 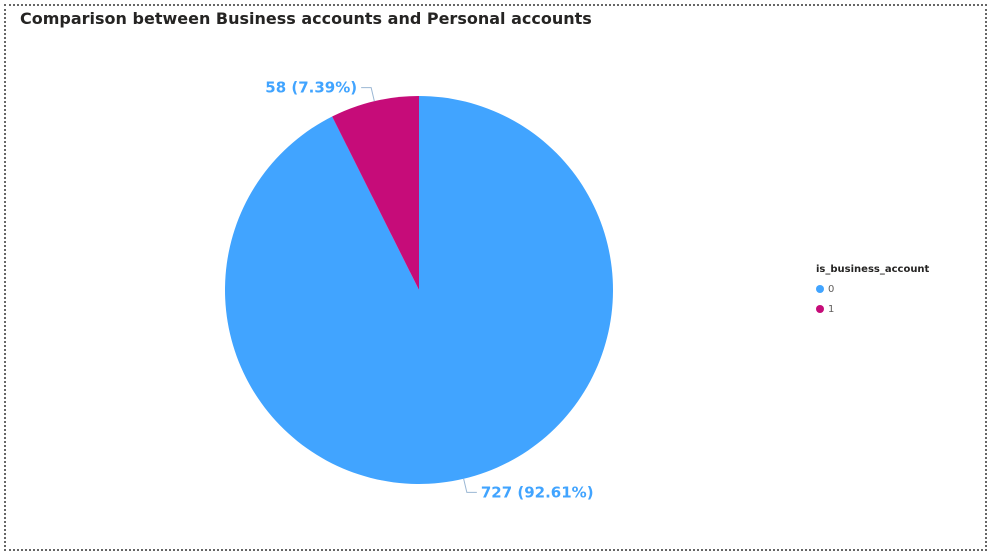 What do you see at coordinates (537, 492) in the screenshot?
I see `data-label-0: 727 (92.61%)` at bounding box center [537, 492].